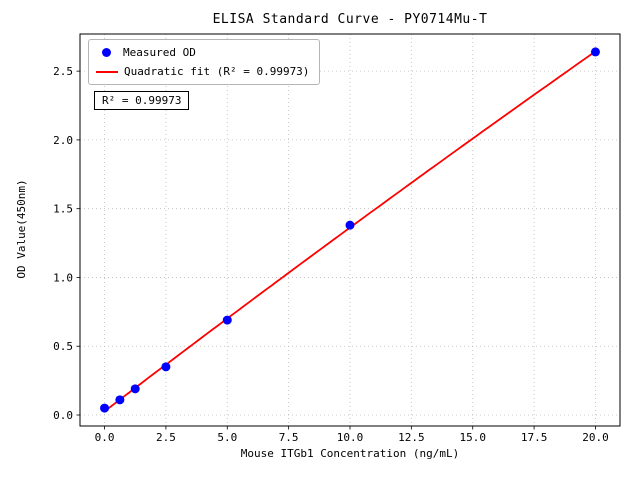  What do you see at coordinates (63, 71) in the screenshot?
I see `y-tick-label: 2.5` at bounding box center [63, 71].